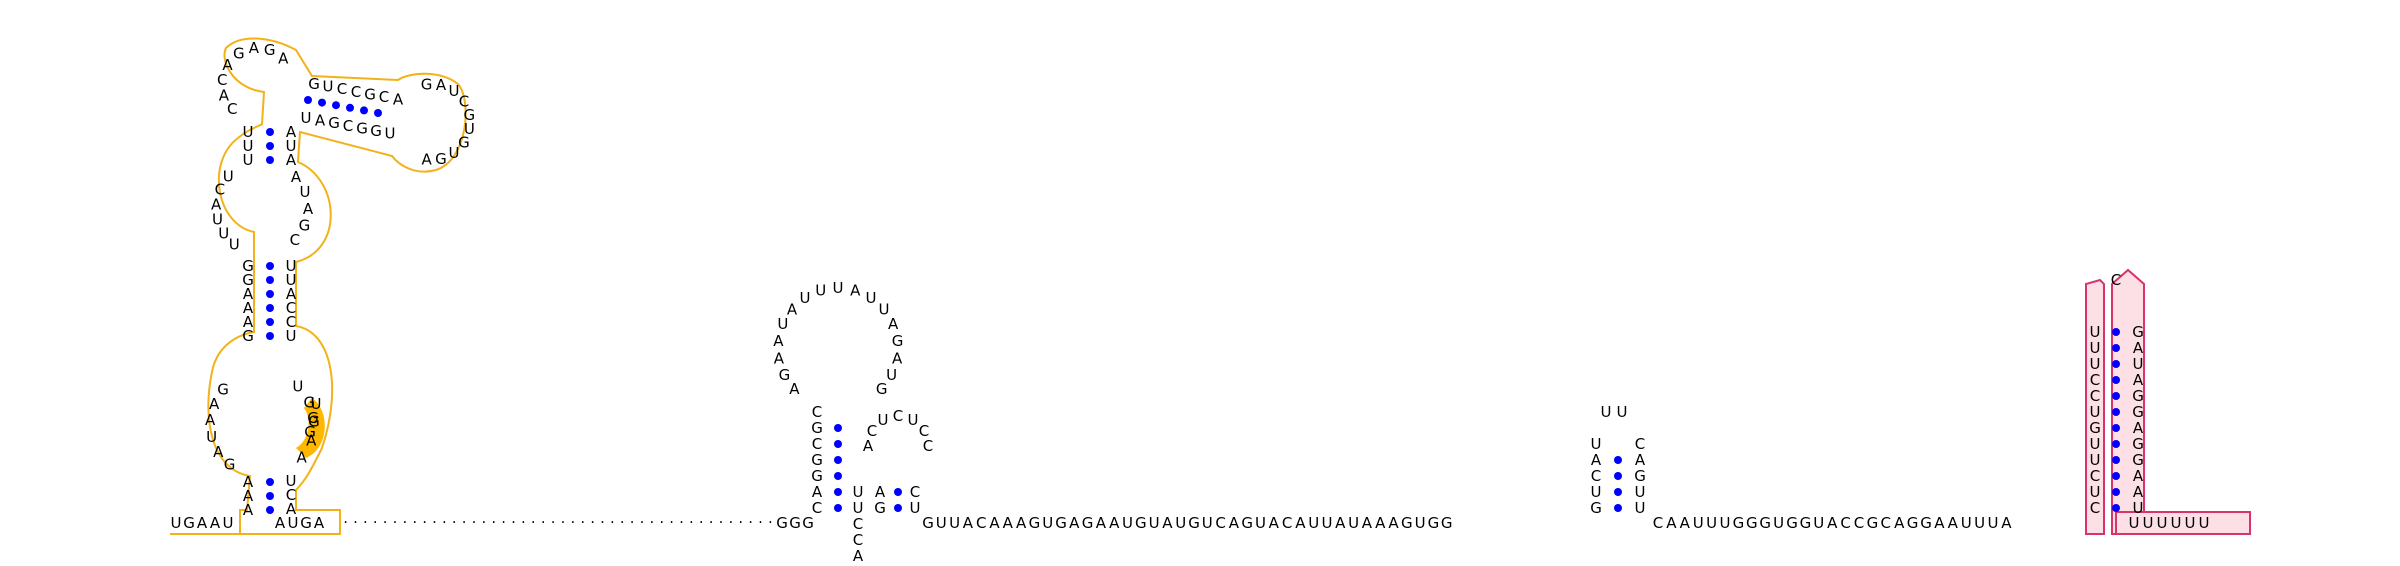 Image resolution: width=2400 pixels, height=566 pixels. What do you see at coordinates (310, 432) in the screenshot?
I see `nucleotide-highlighted: G` at bounding box center [310, 432].